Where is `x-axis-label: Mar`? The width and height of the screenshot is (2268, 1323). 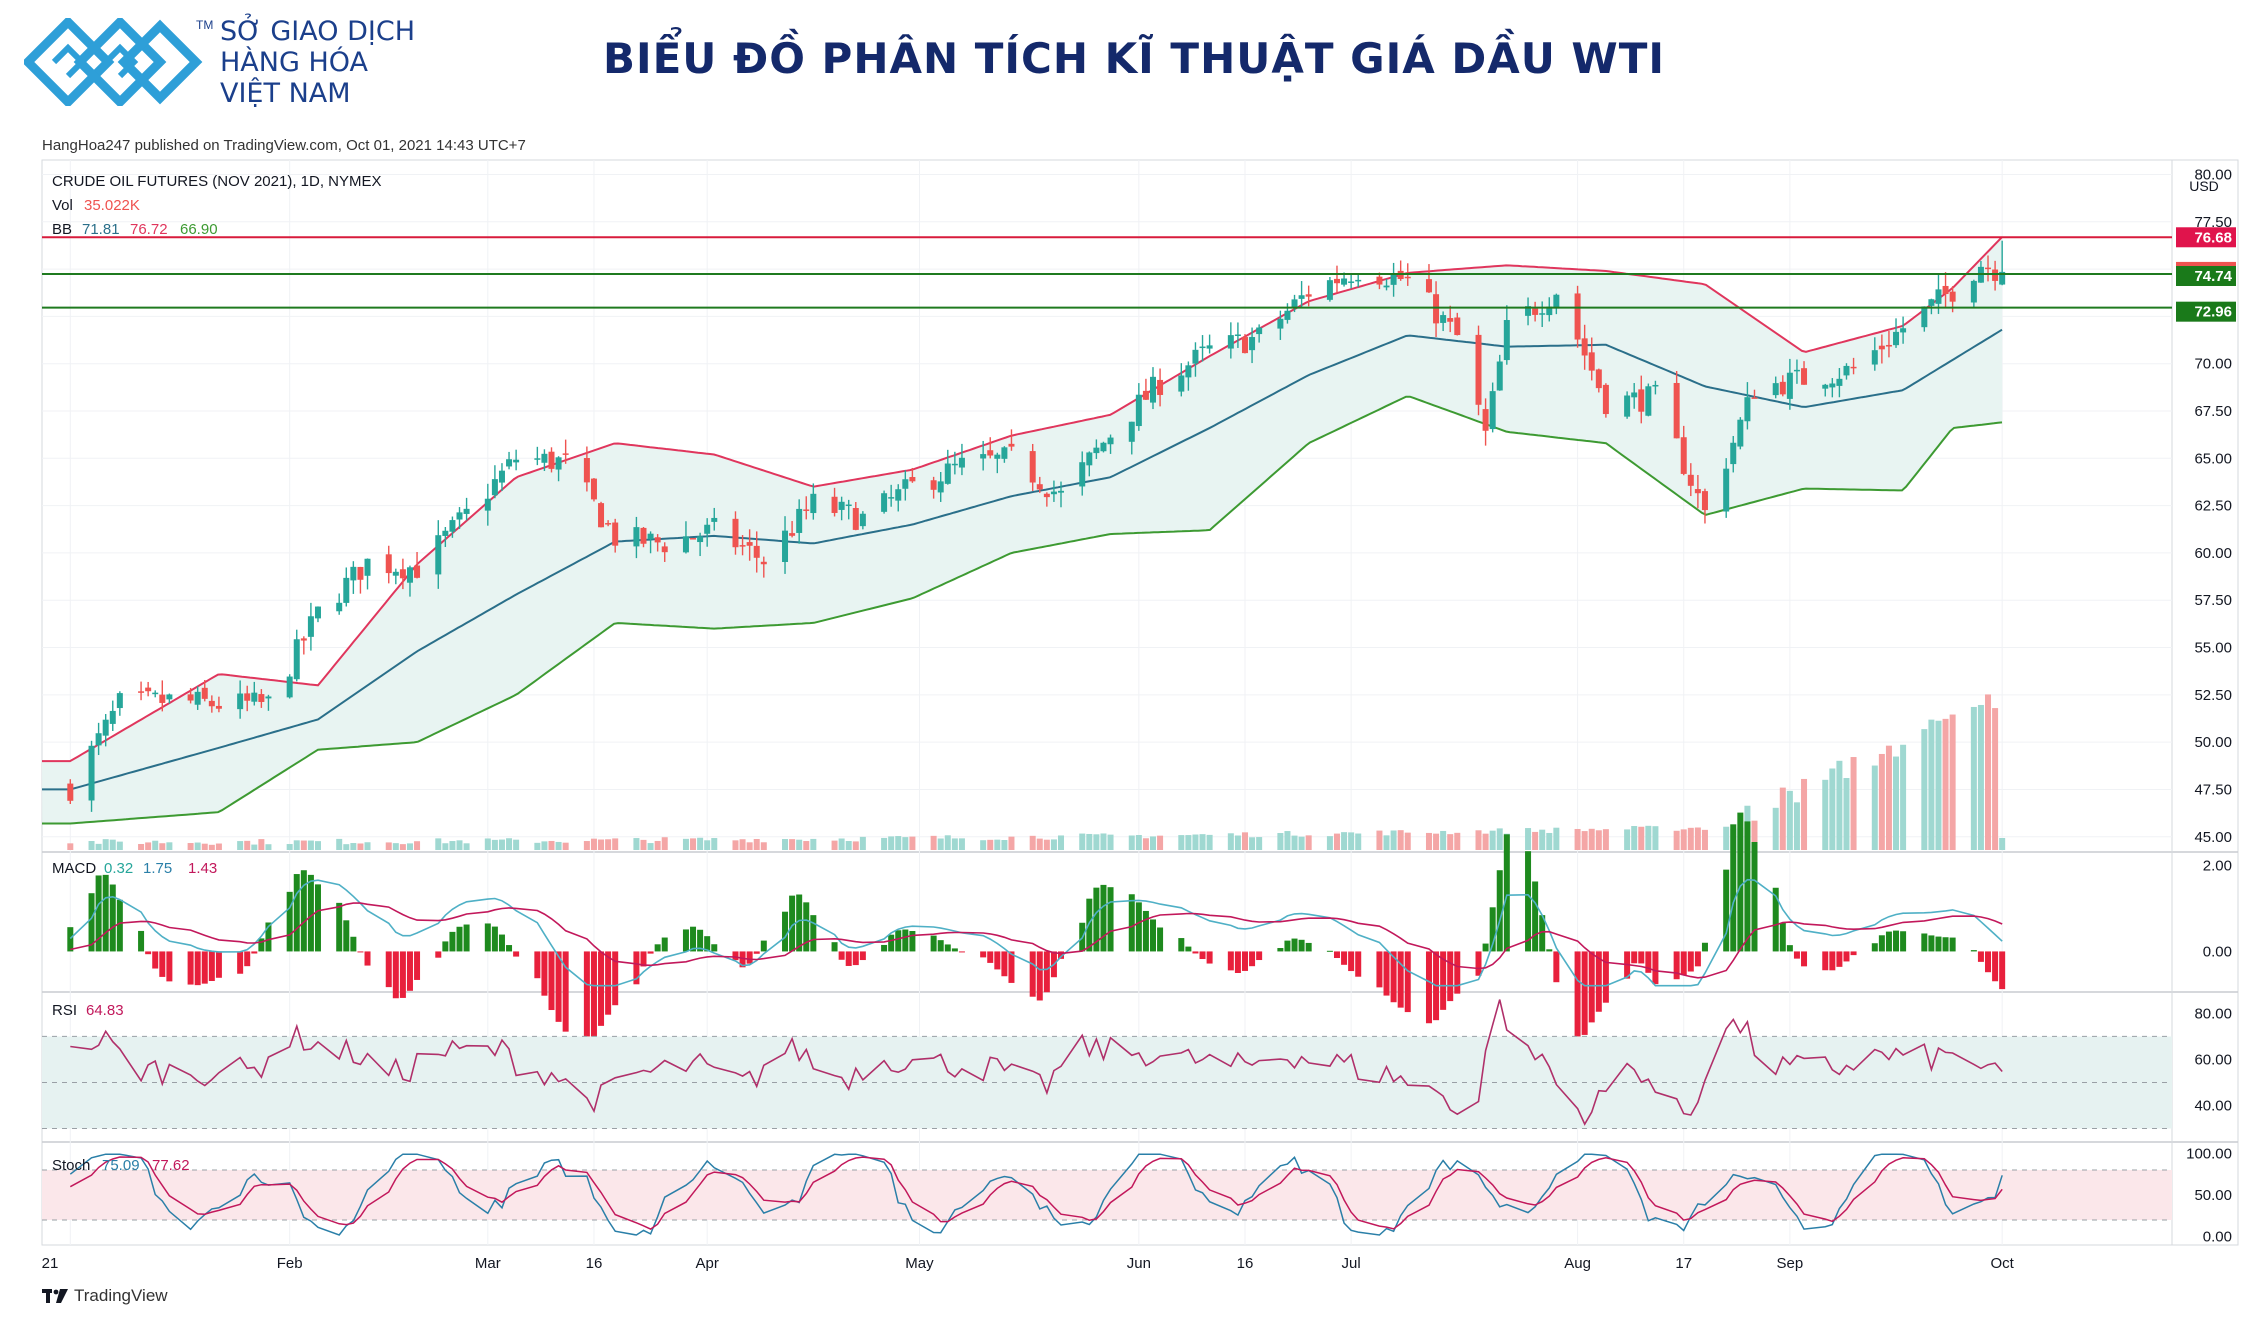
x-axis-label: Mar is located at coordinates (488, 1263).